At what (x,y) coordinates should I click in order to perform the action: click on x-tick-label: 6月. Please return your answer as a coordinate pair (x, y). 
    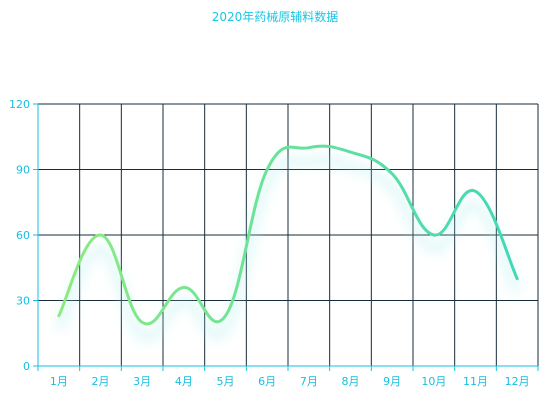
    Looking at the image, I should click on (267, 381).